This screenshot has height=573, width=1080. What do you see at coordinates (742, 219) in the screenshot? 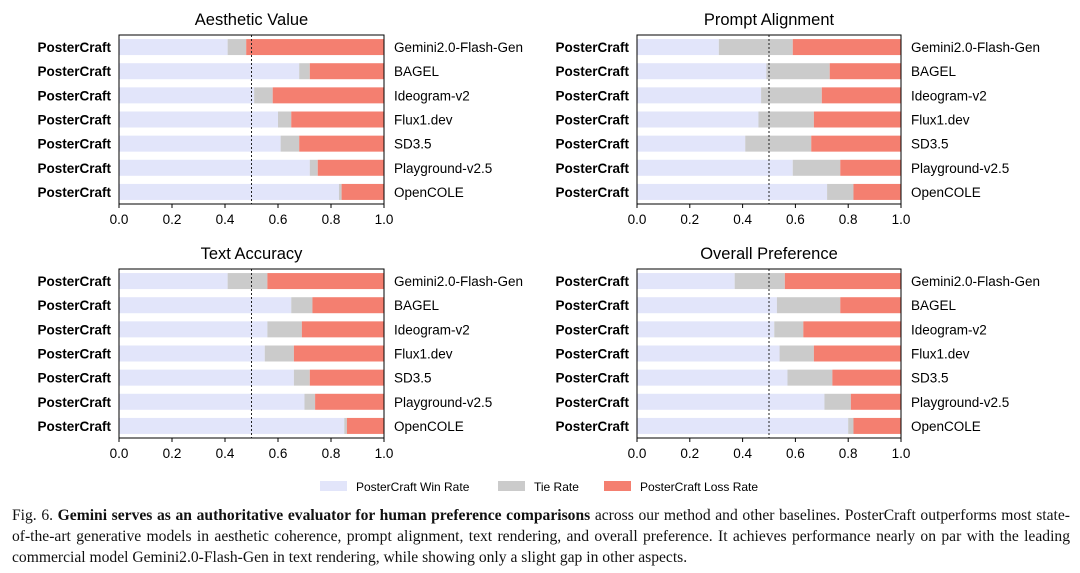
I see `x-tick-label: 0.4` at bounding box center [742, 219].